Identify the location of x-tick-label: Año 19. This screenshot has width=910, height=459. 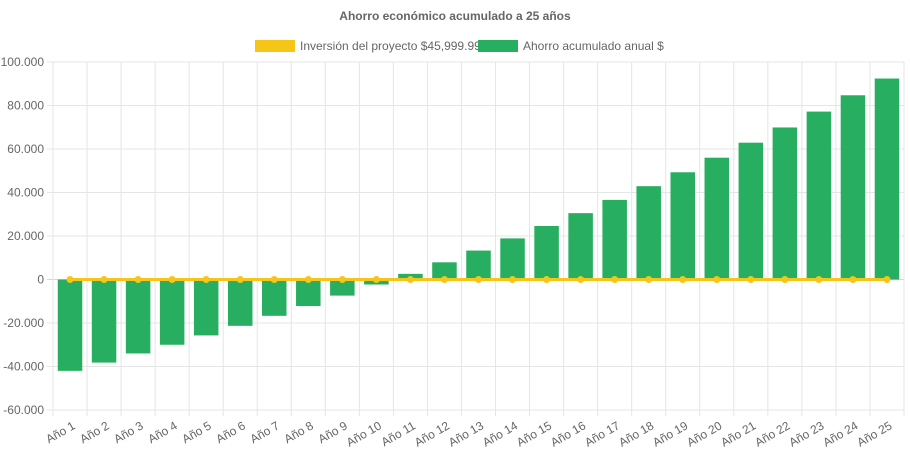
(670, 433).